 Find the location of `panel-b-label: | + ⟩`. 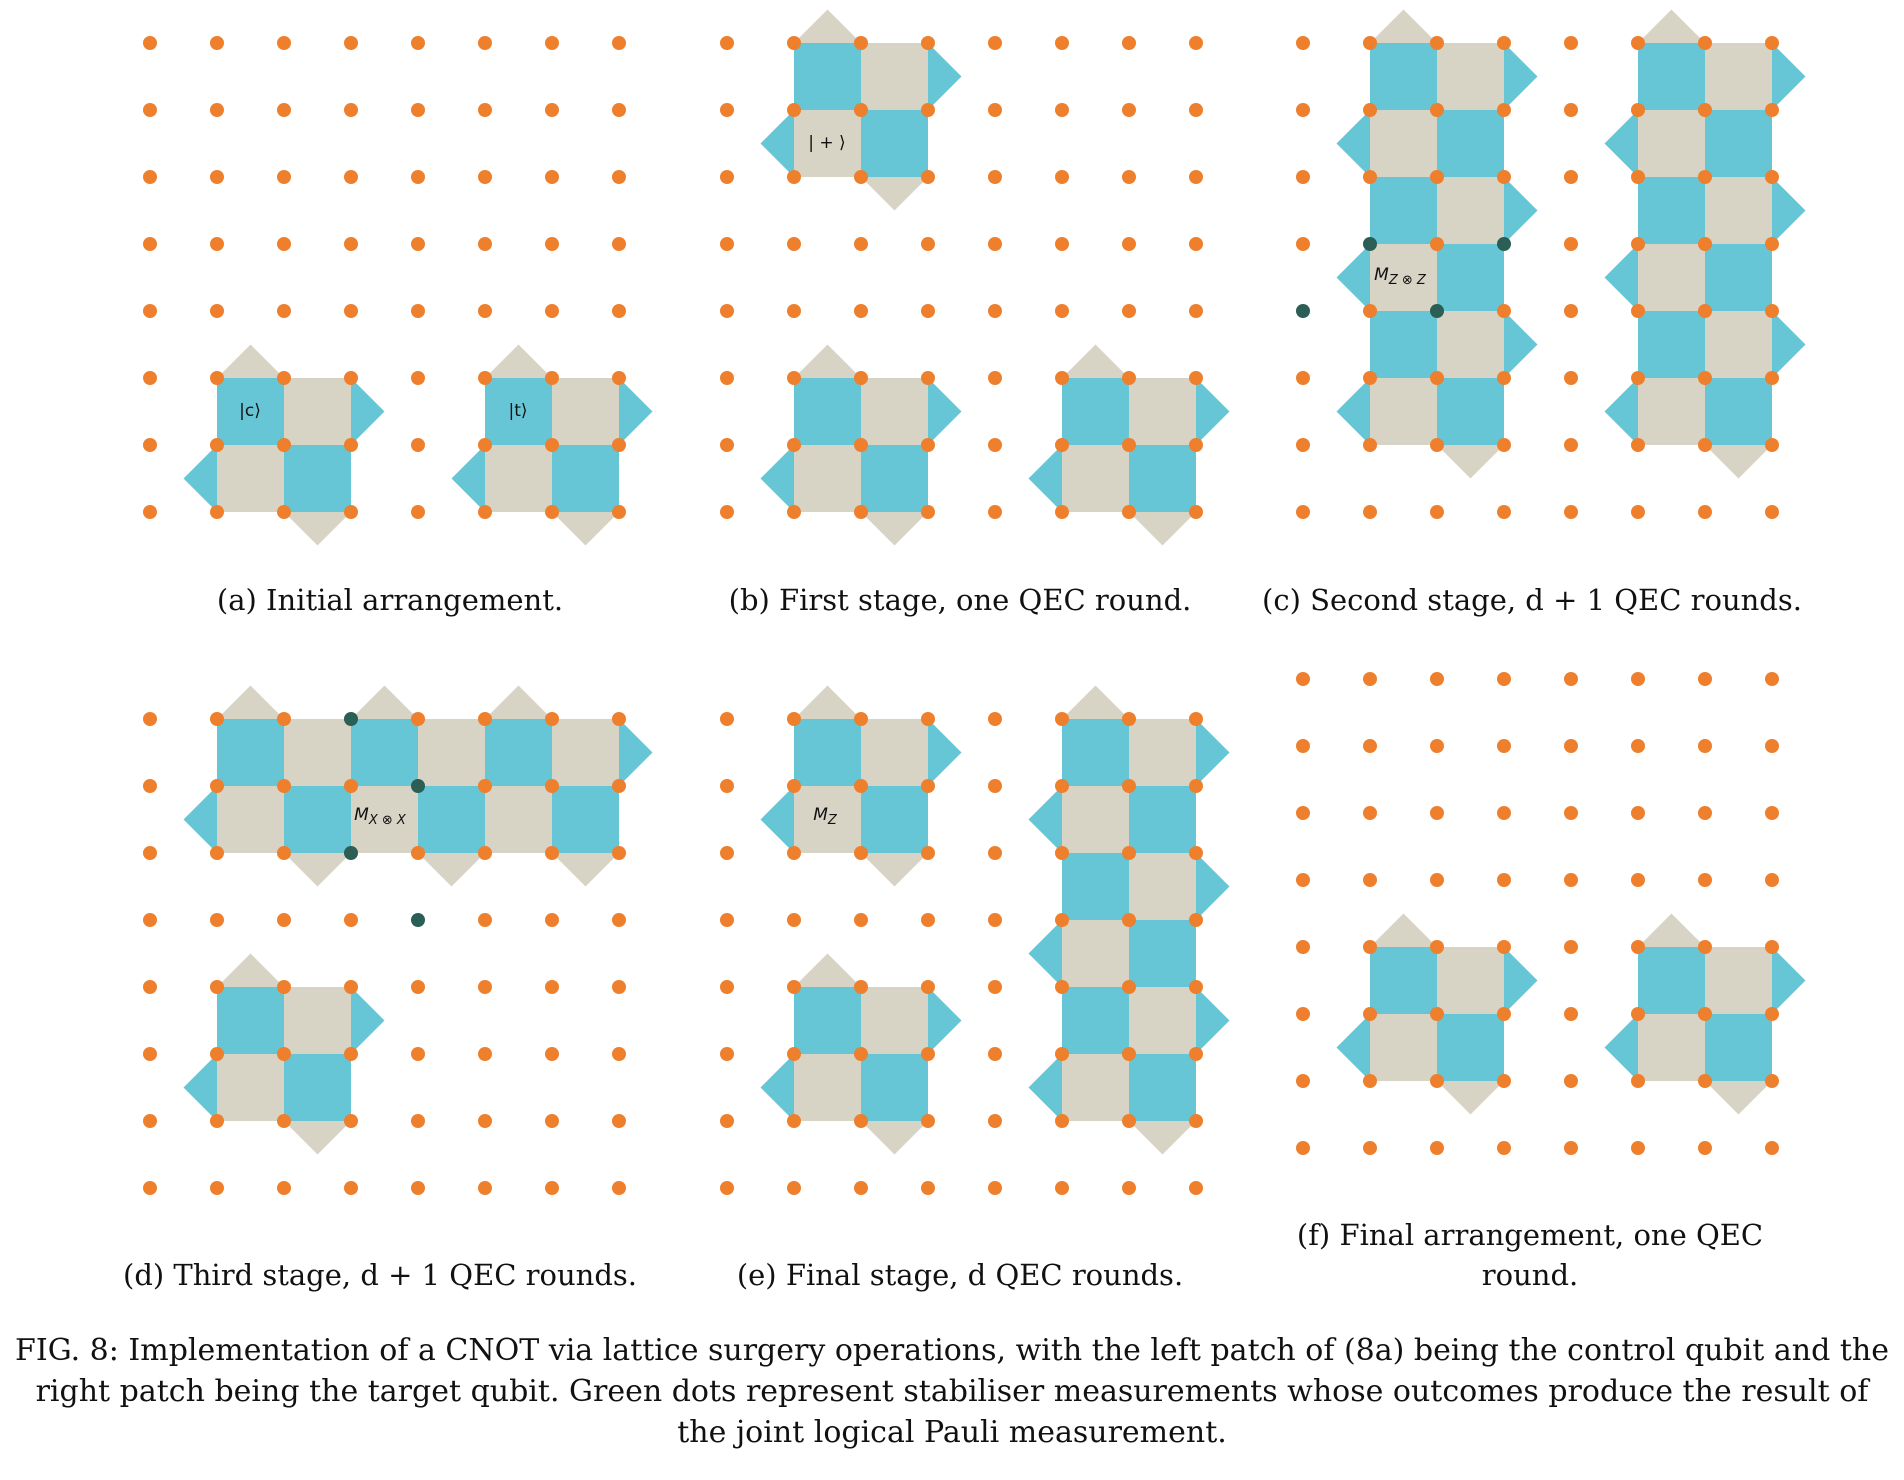

panel-b-label: | + ⟩ is located at coordinates (826, 143).